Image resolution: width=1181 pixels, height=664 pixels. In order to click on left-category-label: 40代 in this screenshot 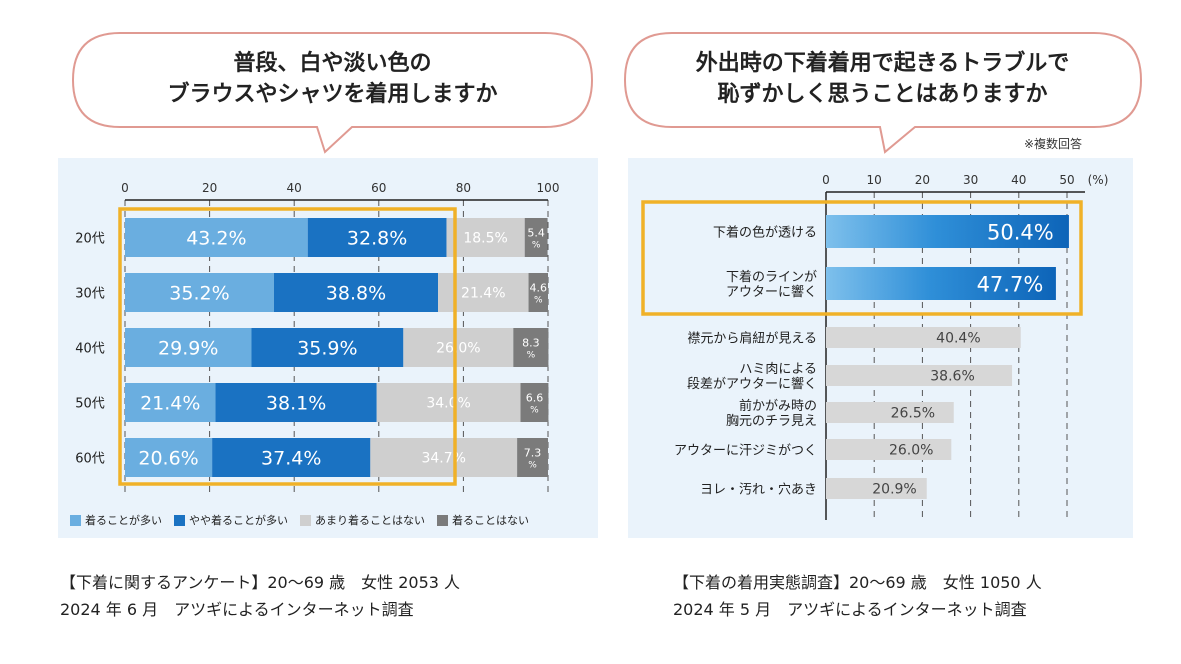, I will do `click(90, 349)`.